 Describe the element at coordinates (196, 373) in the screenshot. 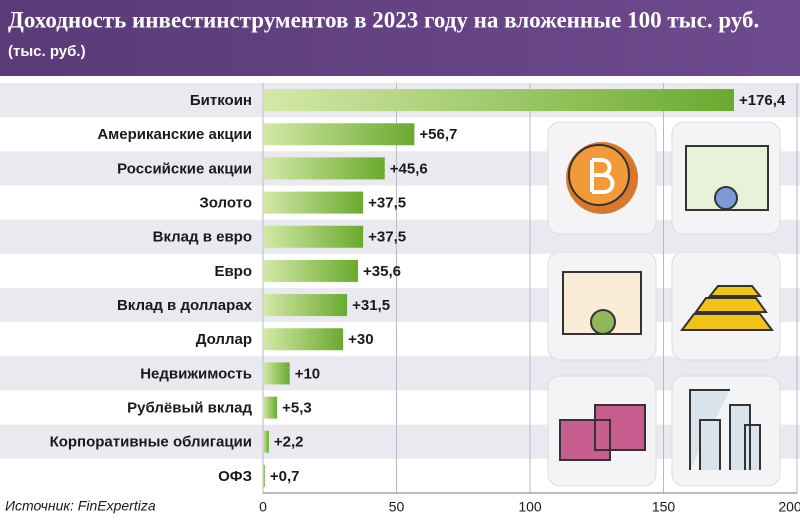

I see `category-label: Недвижимость` at that location.